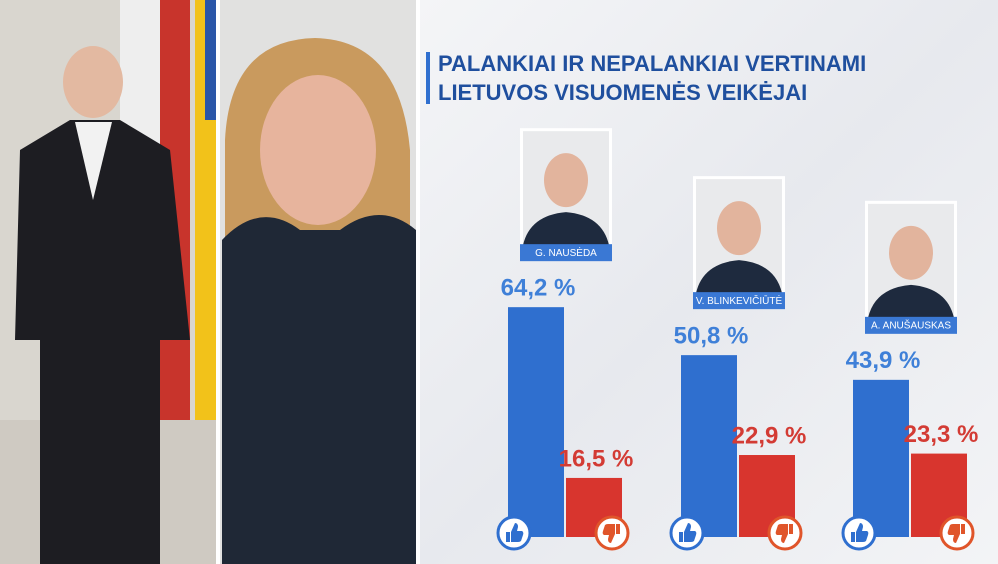  Describe the element at coordinates (428, 78) in the screenshot. I see `title-accent` at that location.